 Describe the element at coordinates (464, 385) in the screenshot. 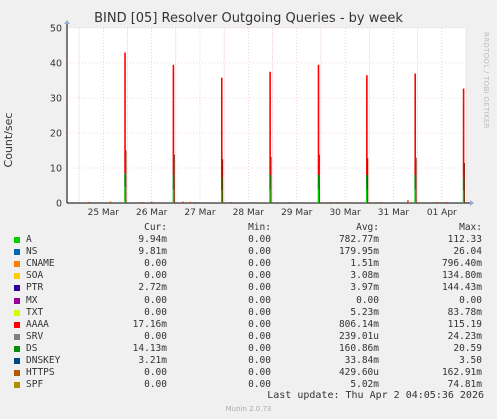

I see `legend-max-value: 74.81m` at that location.